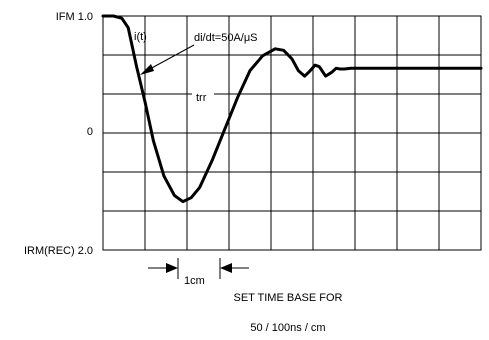 This screenshot has height=340, width=489. What do you see at coordinates (172, 268) in the screenshot?
I see `scale-left-arrow-head` at bounding box center [172, 268].